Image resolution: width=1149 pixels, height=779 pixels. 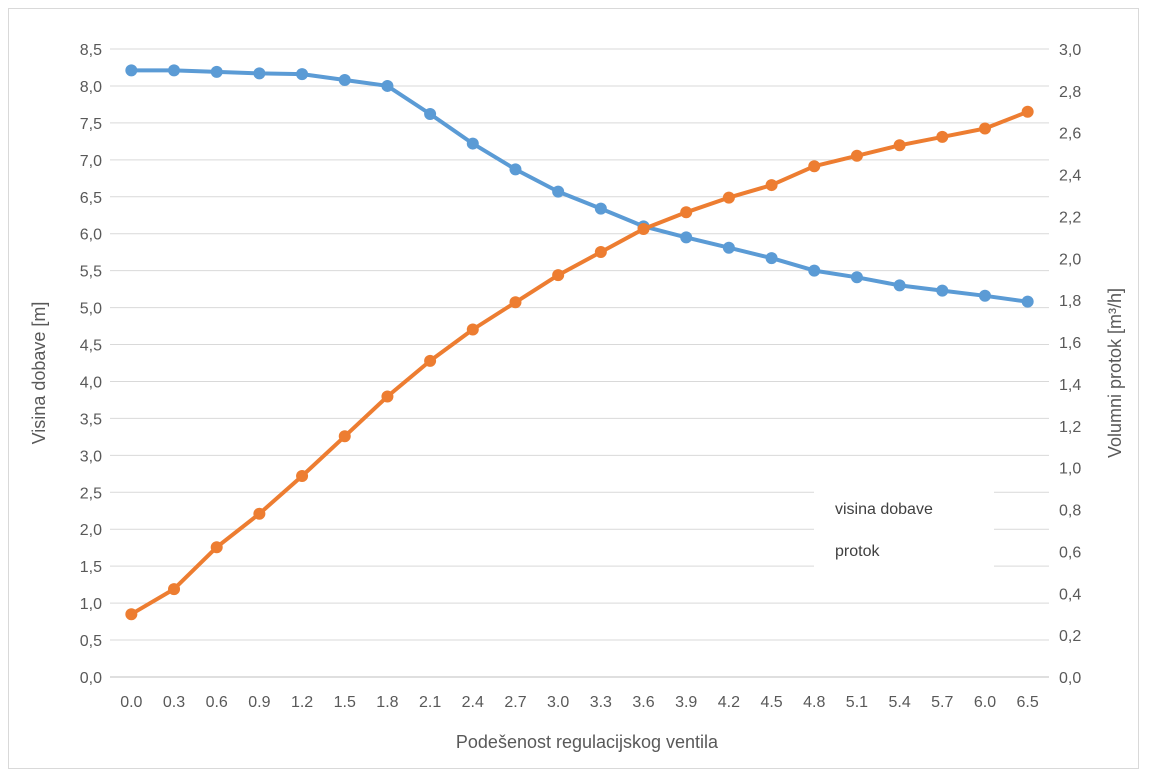 I want to click on y-tick-label-right: 0,6, so click(x=1070, y=552).